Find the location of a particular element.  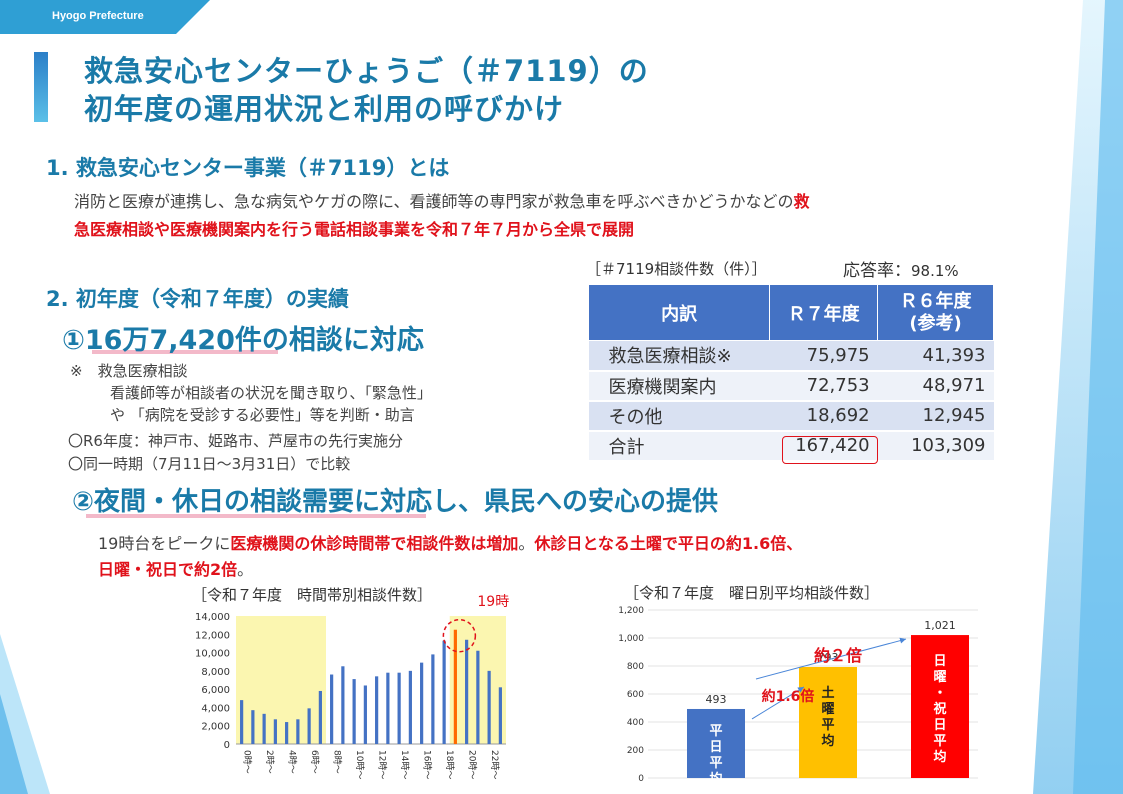

response-rate-value: 98.1% is located at coordinates (935, 271).